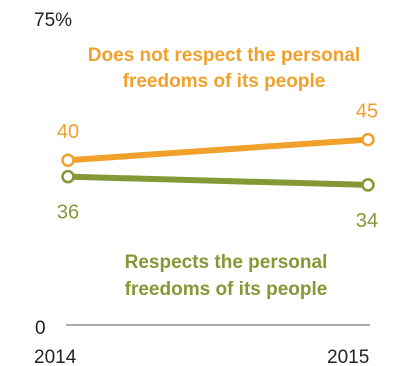  What do you see at coordinates (40, 328) in the screenshot?
I see `y-tick-label-bottom: 0` at bounding box center [40, 328].